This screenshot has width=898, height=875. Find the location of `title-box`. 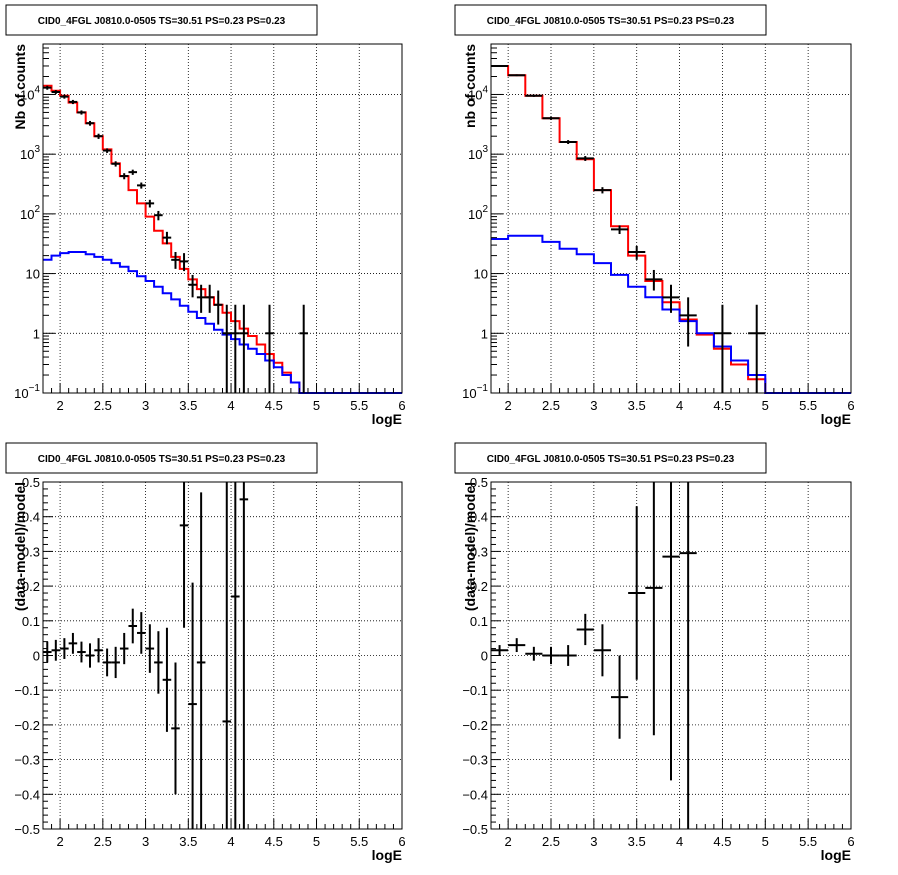

title-box is located at coordinates (161, 458).